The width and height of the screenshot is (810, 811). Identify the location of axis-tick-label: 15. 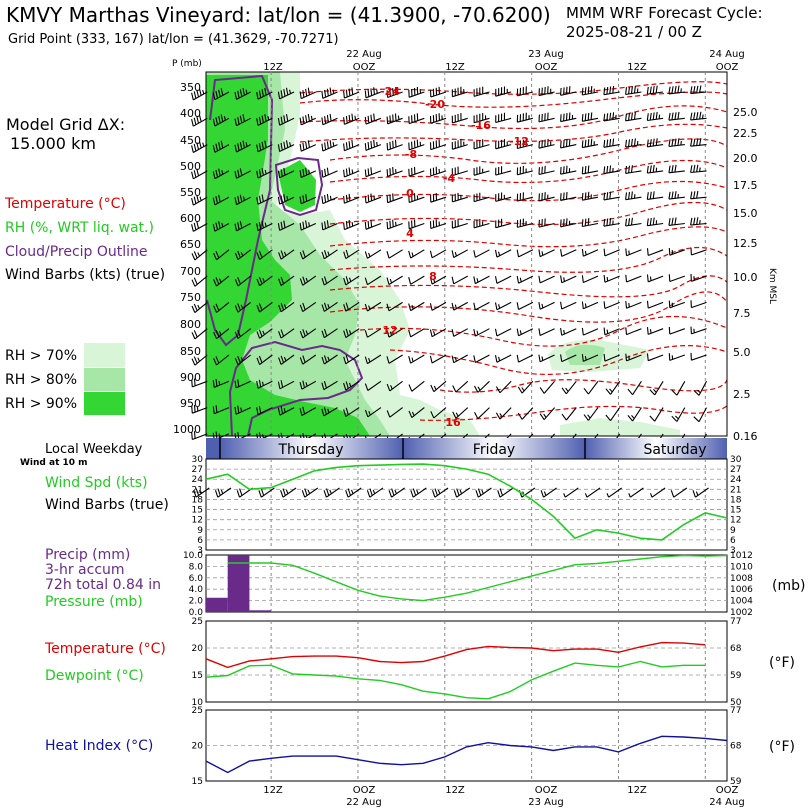
(197, 676).